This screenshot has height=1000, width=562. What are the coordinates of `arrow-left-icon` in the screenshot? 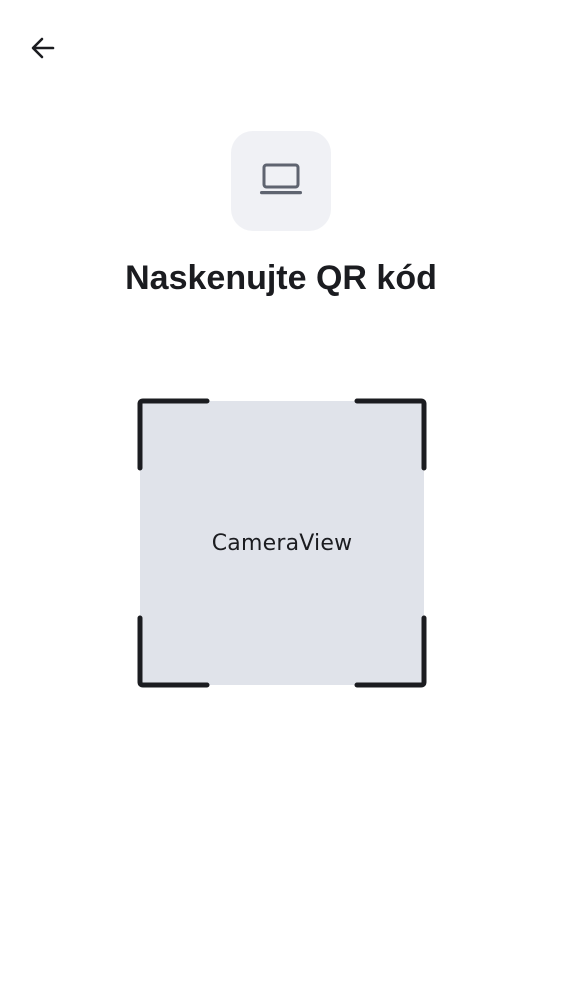 It's located at (43, 50).